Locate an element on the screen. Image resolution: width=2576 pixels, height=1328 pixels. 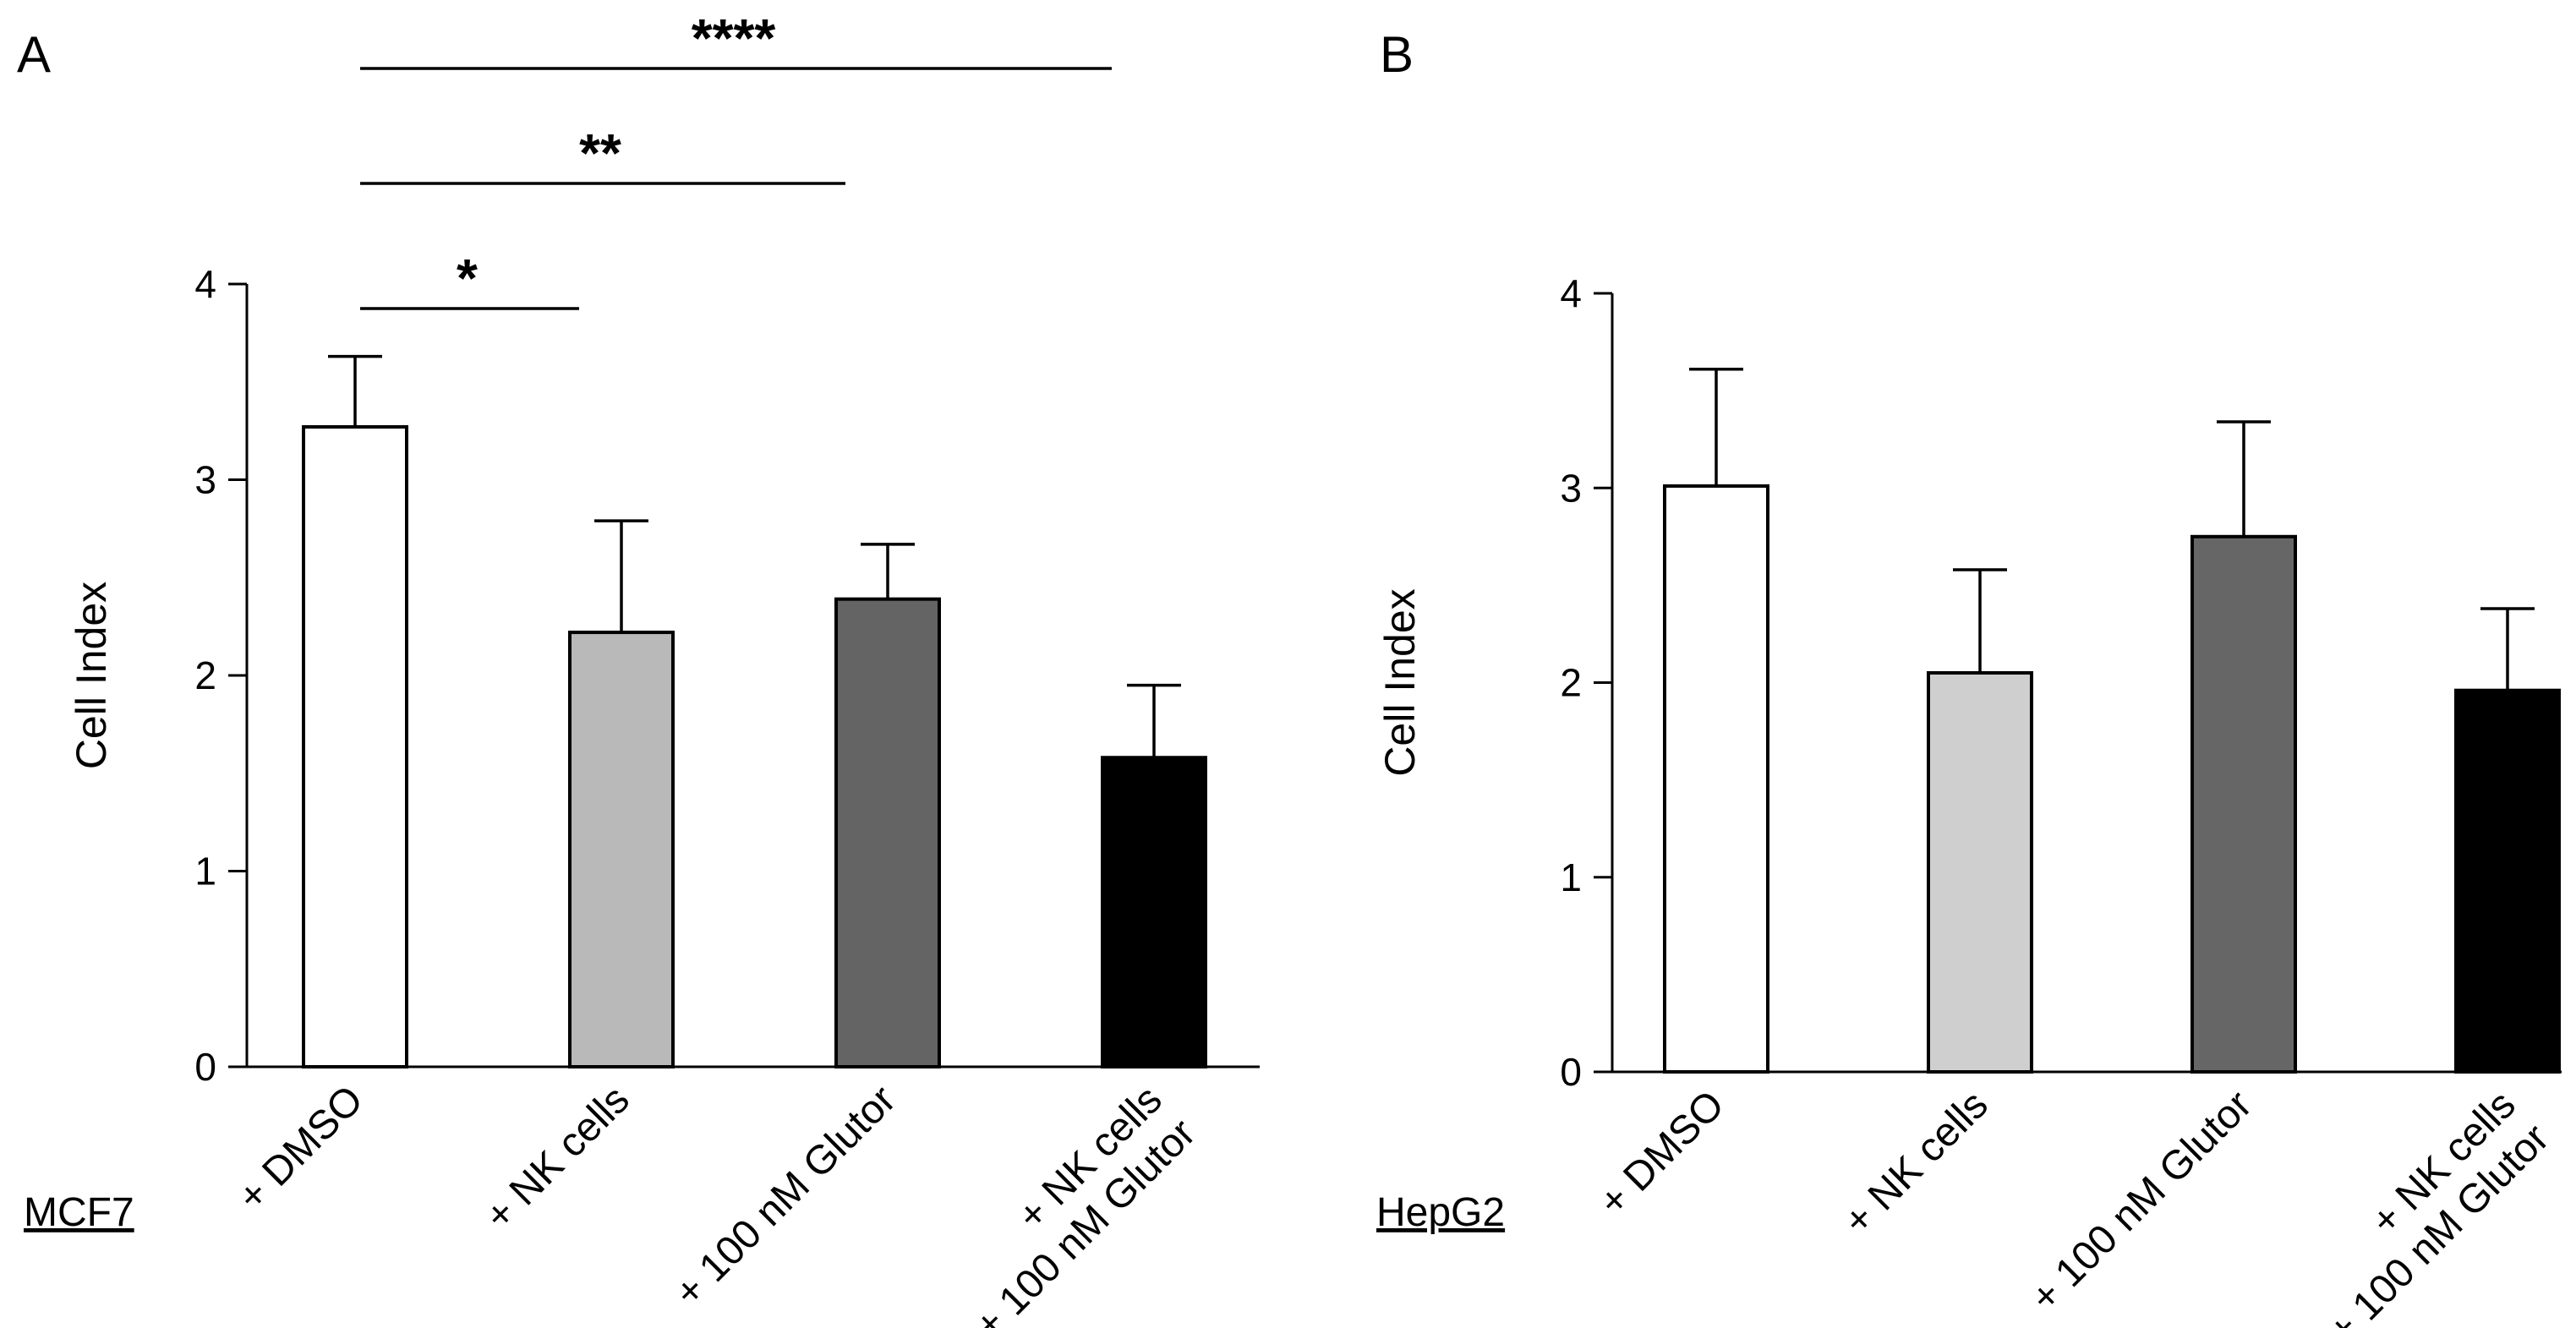
panel-b-letter: B is located at coordinates (1397, 54).